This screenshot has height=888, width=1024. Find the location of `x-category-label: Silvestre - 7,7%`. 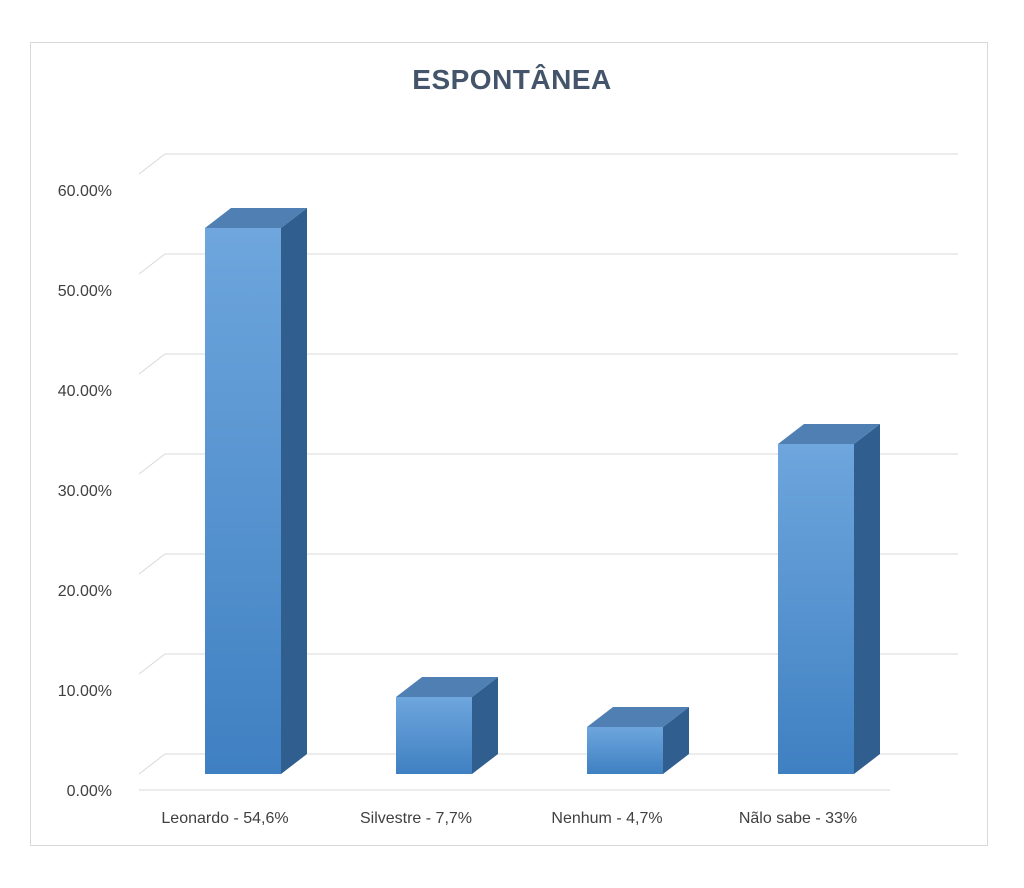

x-category-label: Silvestre - 7,7% is located at coordinates (416, 818).